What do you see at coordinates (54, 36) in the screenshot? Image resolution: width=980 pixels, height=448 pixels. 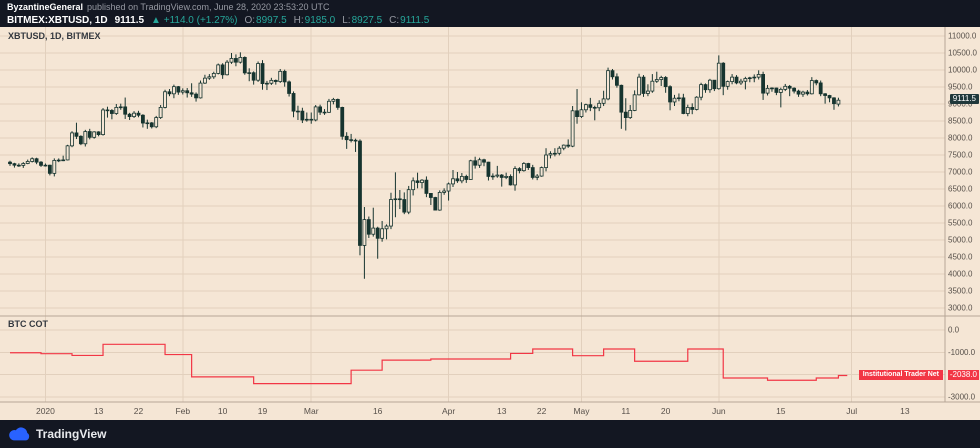 I see `chart-legend: XBTUSD, 1D, BITMEX` at bounding box center [54, 36].